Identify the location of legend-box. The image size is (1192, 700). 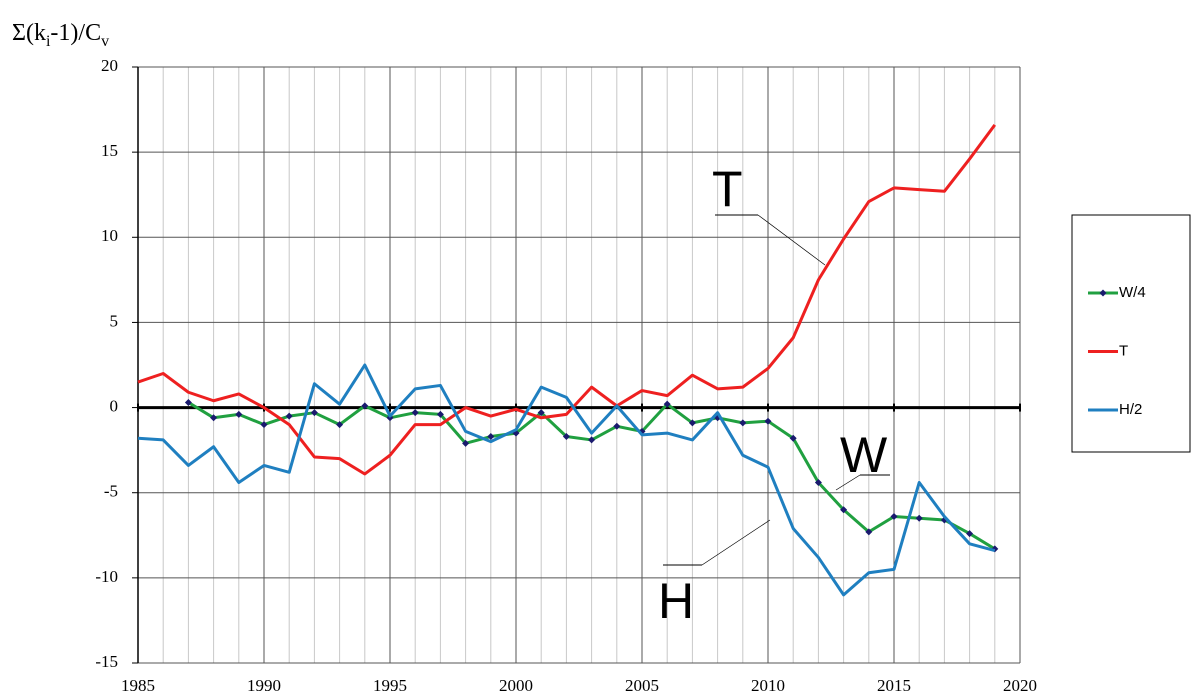
(1131, 333).